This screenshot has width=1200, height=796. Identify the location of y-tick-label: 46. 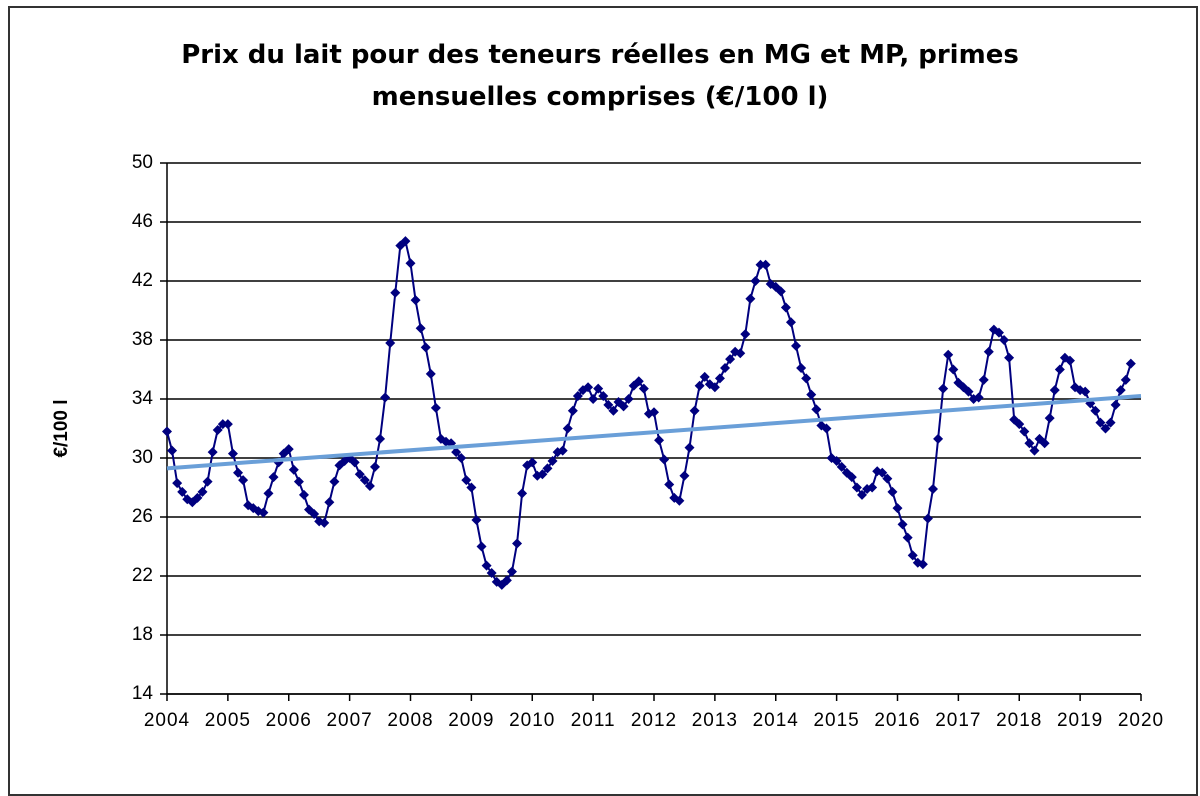
(142, 221).